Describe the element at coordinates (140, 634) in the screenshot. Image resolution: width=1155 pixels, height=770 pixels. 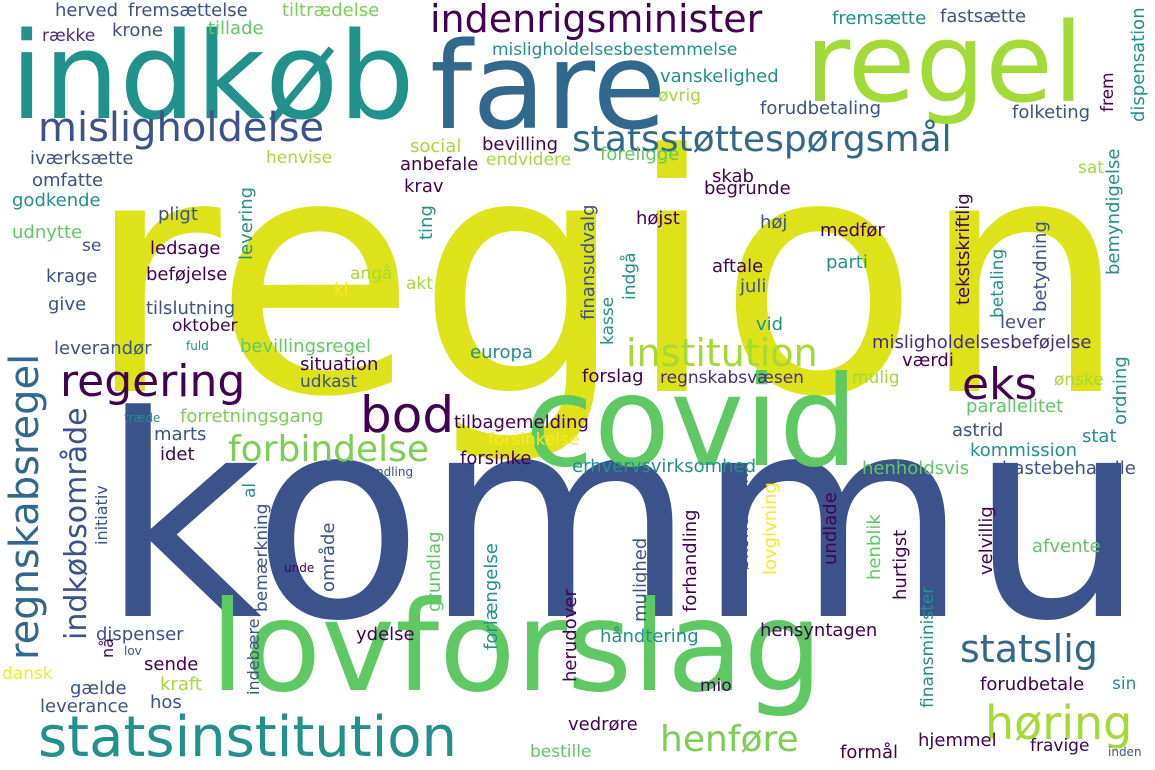
I see `word-dispenser: dispenser` at that location.